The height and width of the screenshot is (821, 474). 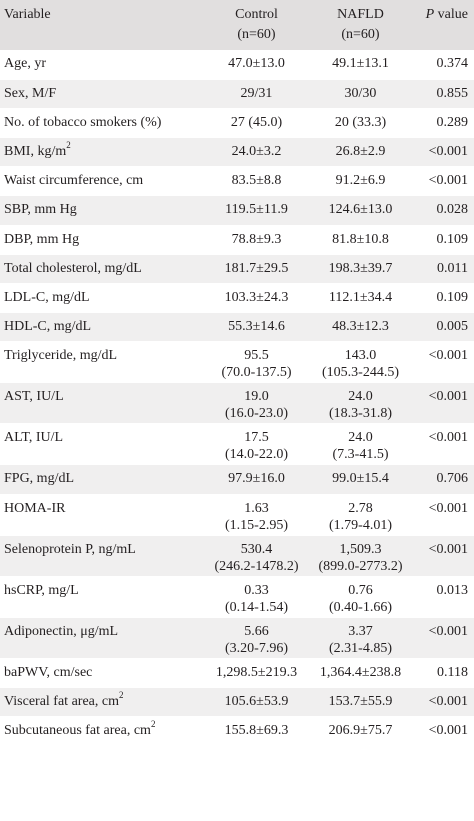 What do you see at coordinates (48, 327) in the screenshot?
I see `row-variable-label: HDL-C, mg/dL` at bounding box center [48, 327].